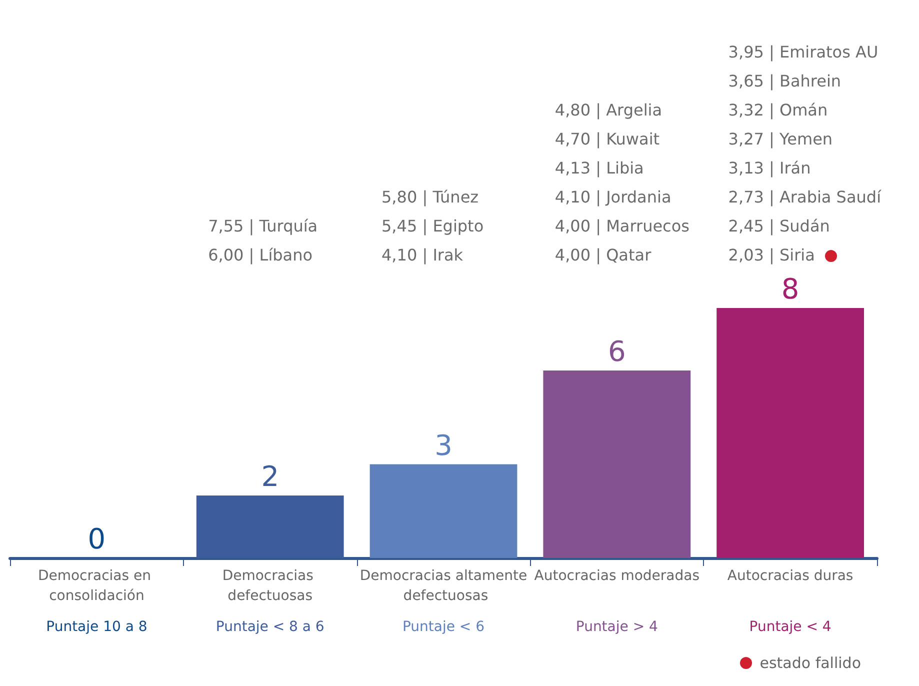  What do you see at coordinates (805, 153) in the screenshot?
I see `text: 3,95 | Emiratos AU 3,65 | Bahrein 3,32 | Omán 3,27 | Yemen 3,13 | Irán 2,73 | Arabia Saudí 2,45 | Sudán 2,03 | Siria` at bounding box center [805, 153].